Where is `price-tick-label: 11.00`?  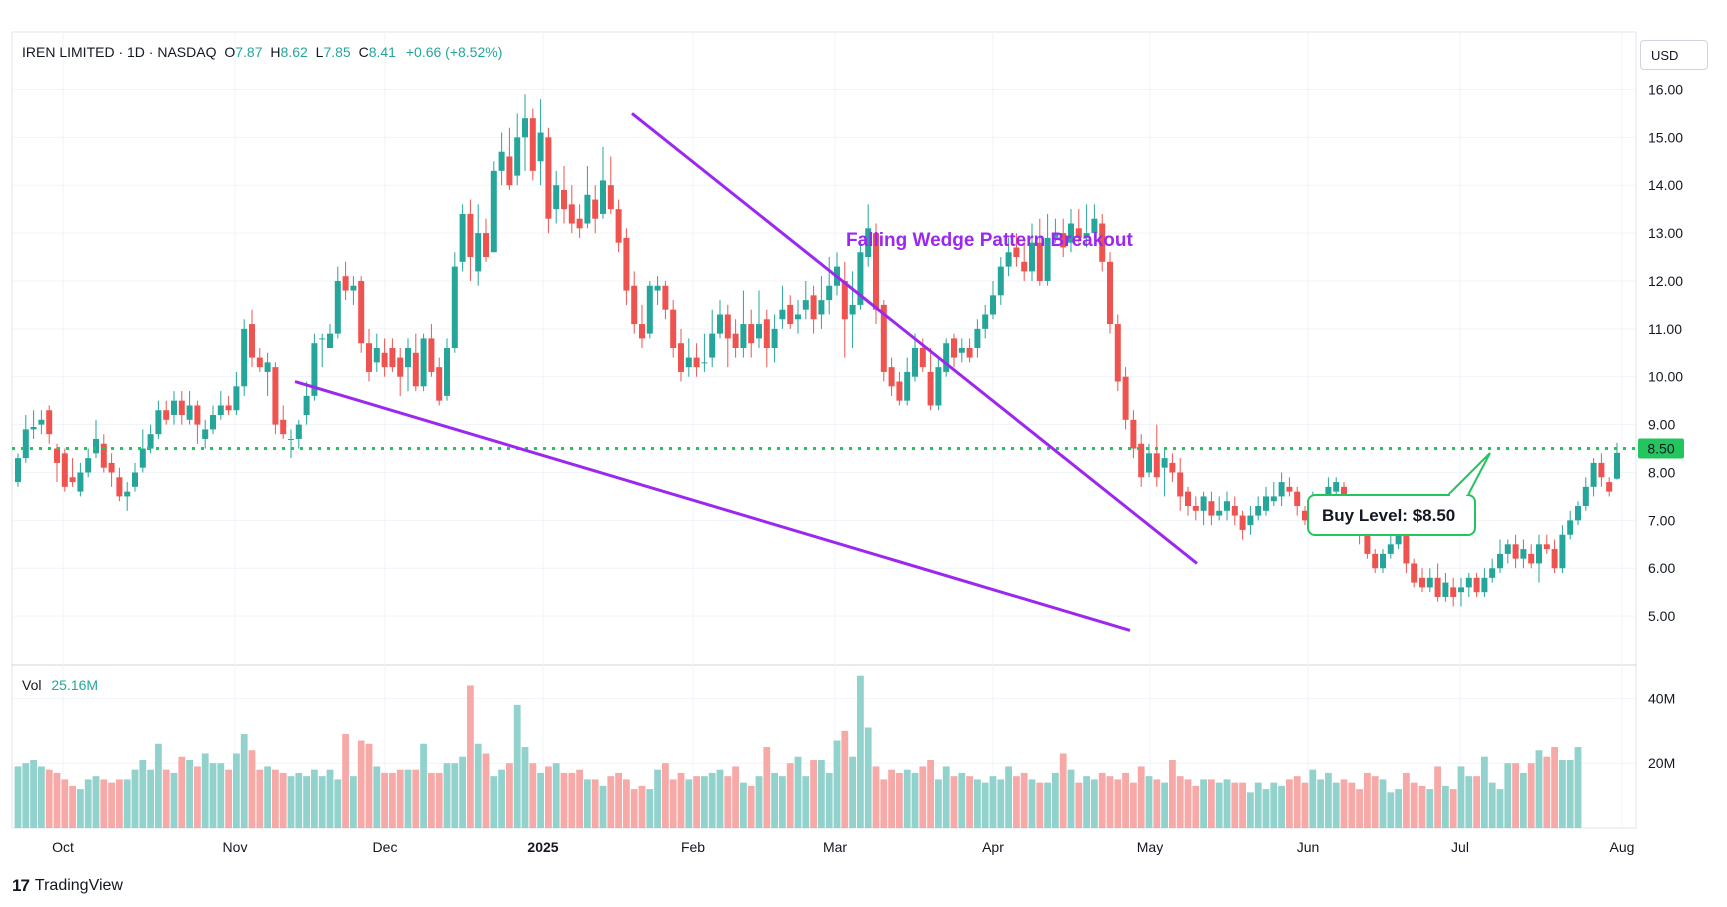 price-tick-label: 11.00 is located at coordinates (1665, 329).